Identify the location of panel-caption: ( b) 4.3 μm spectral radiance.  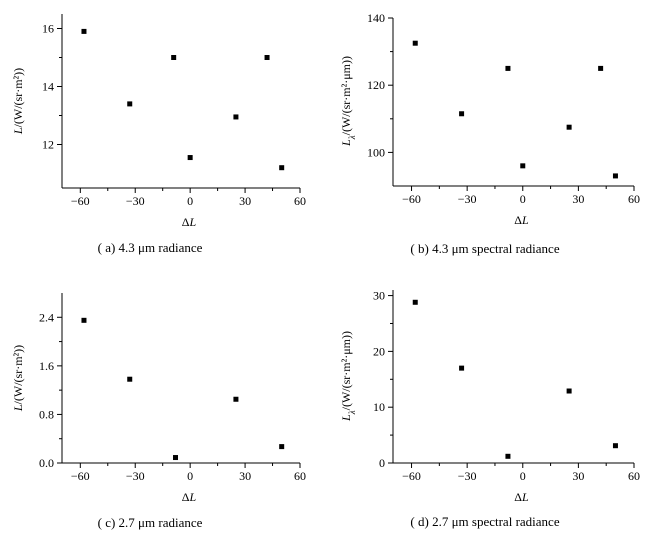
(484, 248).